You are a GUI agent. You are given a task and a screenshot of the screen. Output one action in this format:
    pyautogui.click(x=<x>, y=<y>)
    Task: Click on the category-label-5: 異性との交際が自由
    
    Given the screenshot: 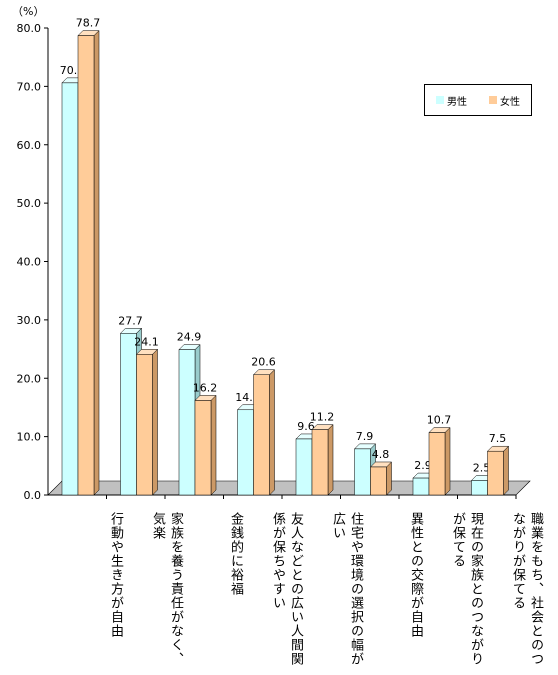 What is the action you would take?
    pyautogui.click(x=415, y=575)
    